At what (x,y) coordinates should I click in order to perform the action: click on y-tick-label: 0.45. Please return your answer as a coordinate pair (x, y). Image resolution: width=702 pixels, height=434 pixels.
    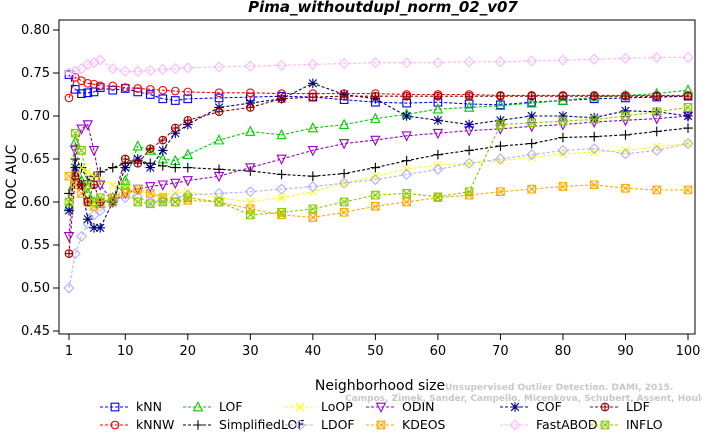
    Looking at the image, I should click on (35, 331).